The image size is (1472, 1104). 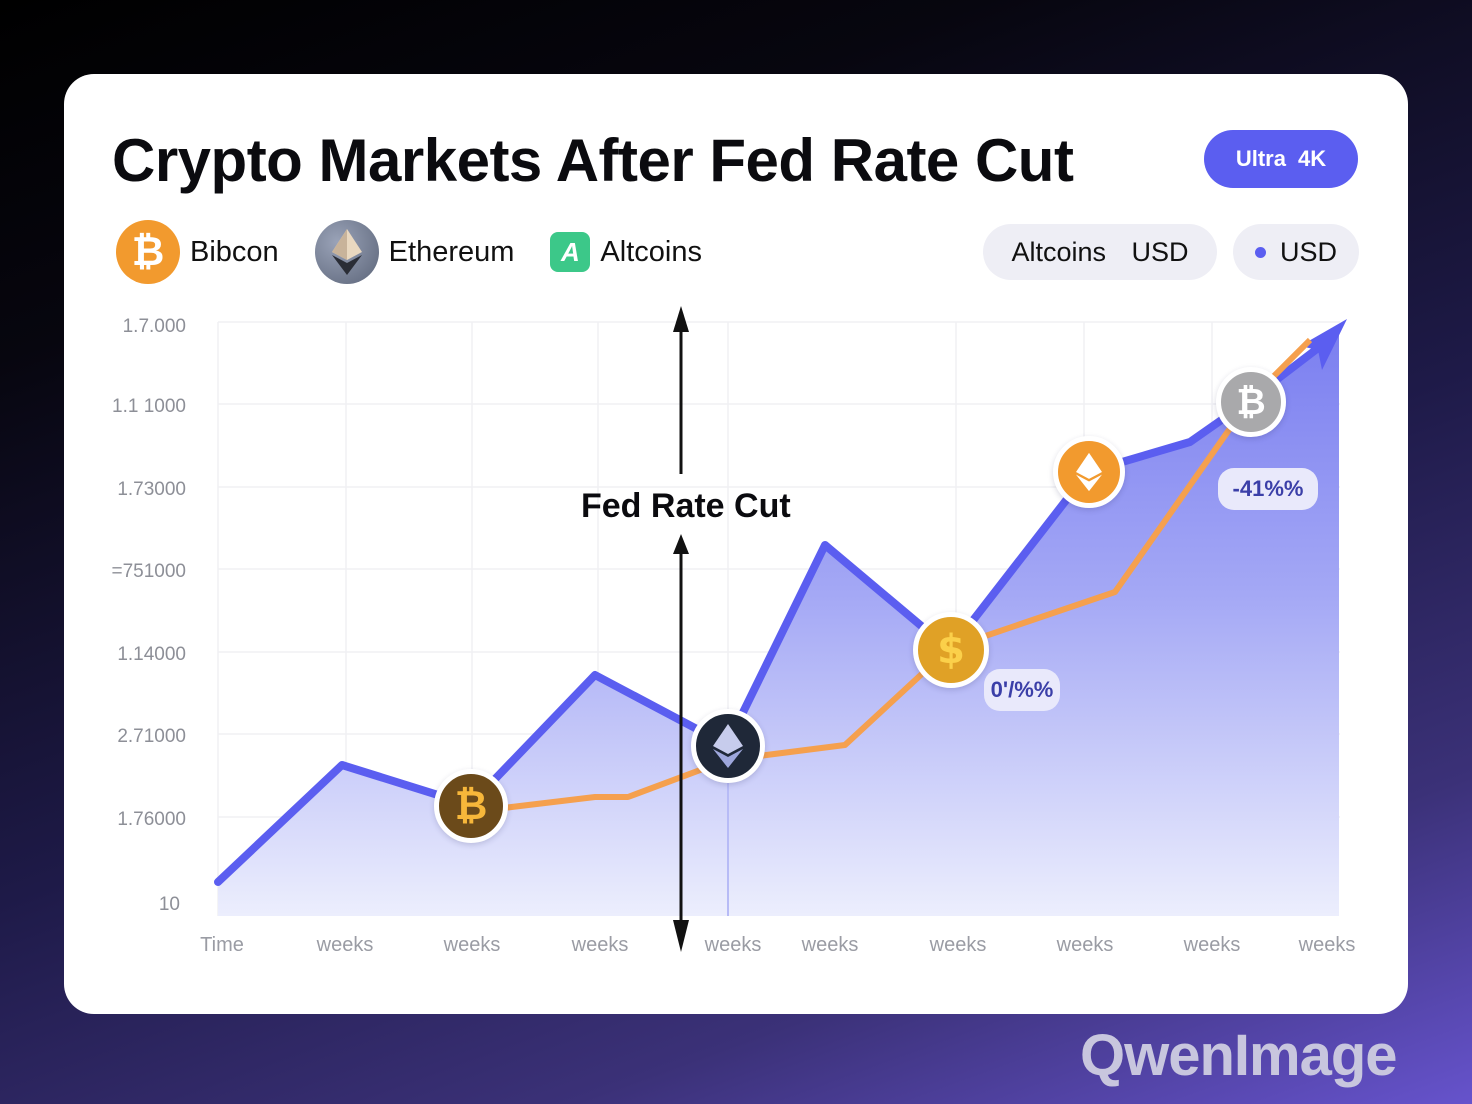 What do you see at coordinates (681, 936) in the screenshot?
I see `arrow-down-icon` at bounding box center [681, 936].